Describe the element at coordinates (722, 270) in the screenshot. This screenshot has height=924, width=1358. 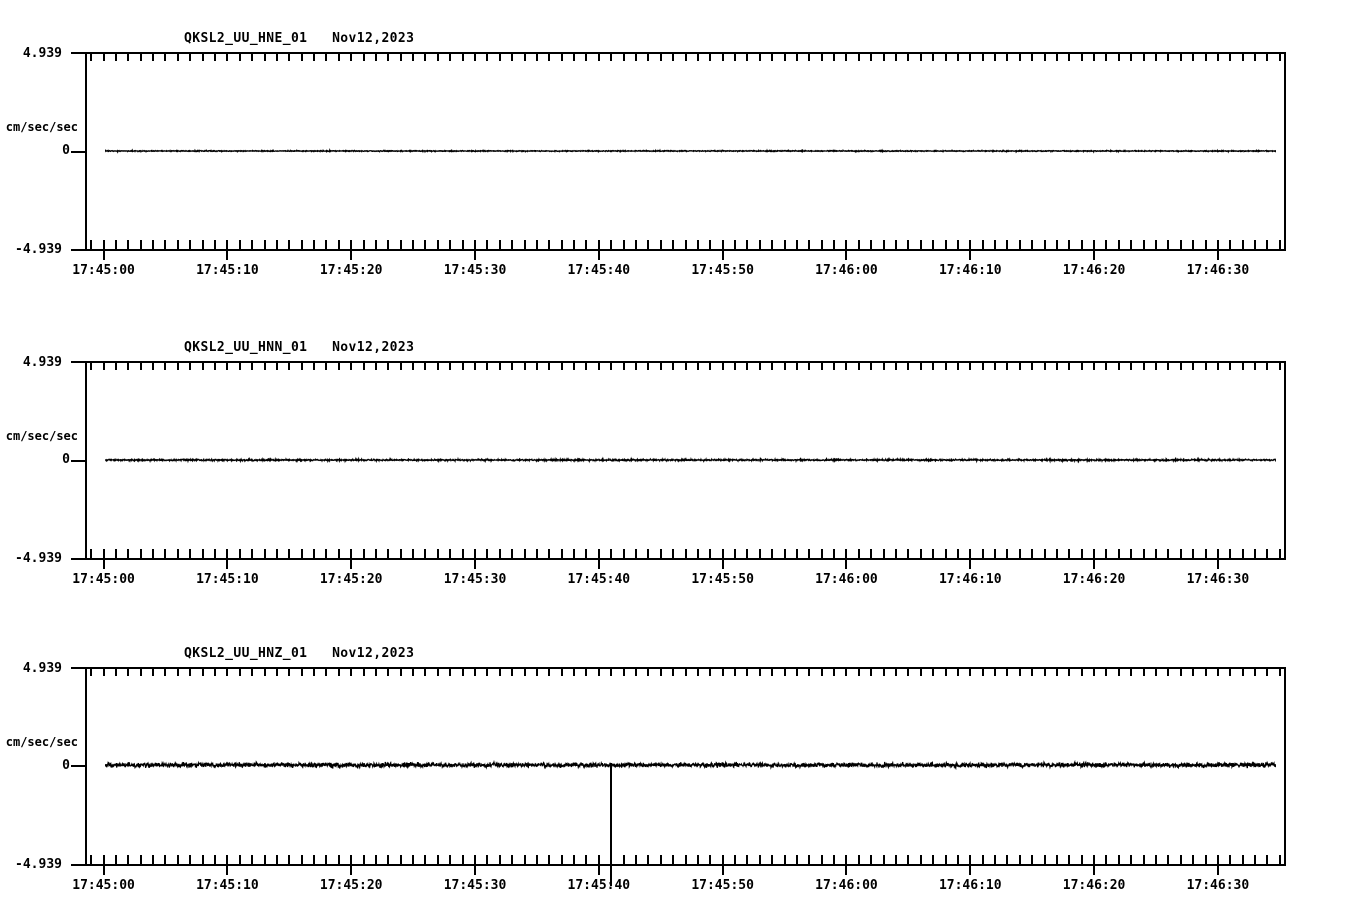
I see `x-axis-tick-label: 17:45:50` at that location.